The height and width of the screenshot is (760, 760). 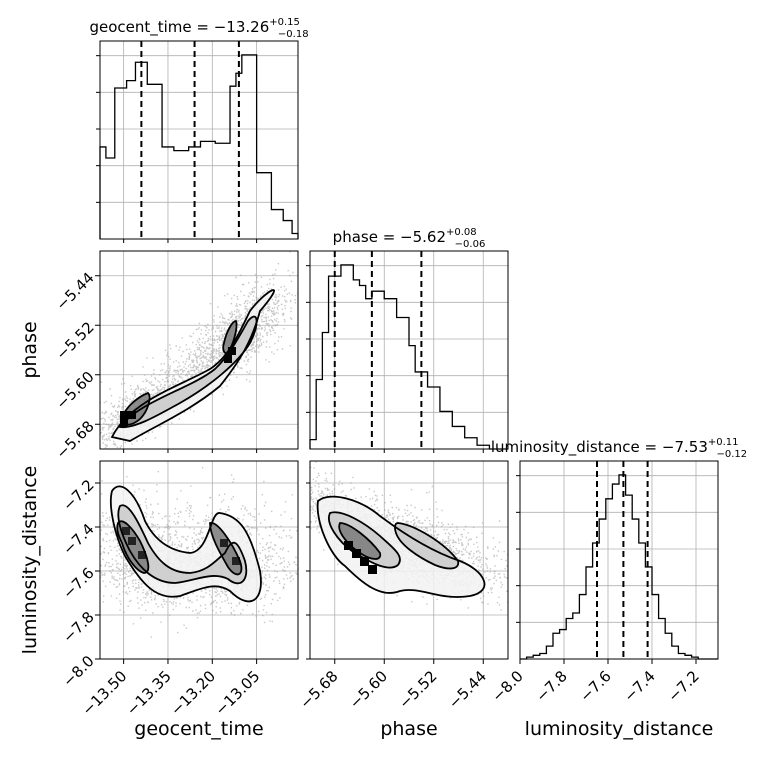 What do you see at coordinates (318, 689) in the screenshot?
I see `x-tick-label: −5.68` at bounding box center [318, 689].